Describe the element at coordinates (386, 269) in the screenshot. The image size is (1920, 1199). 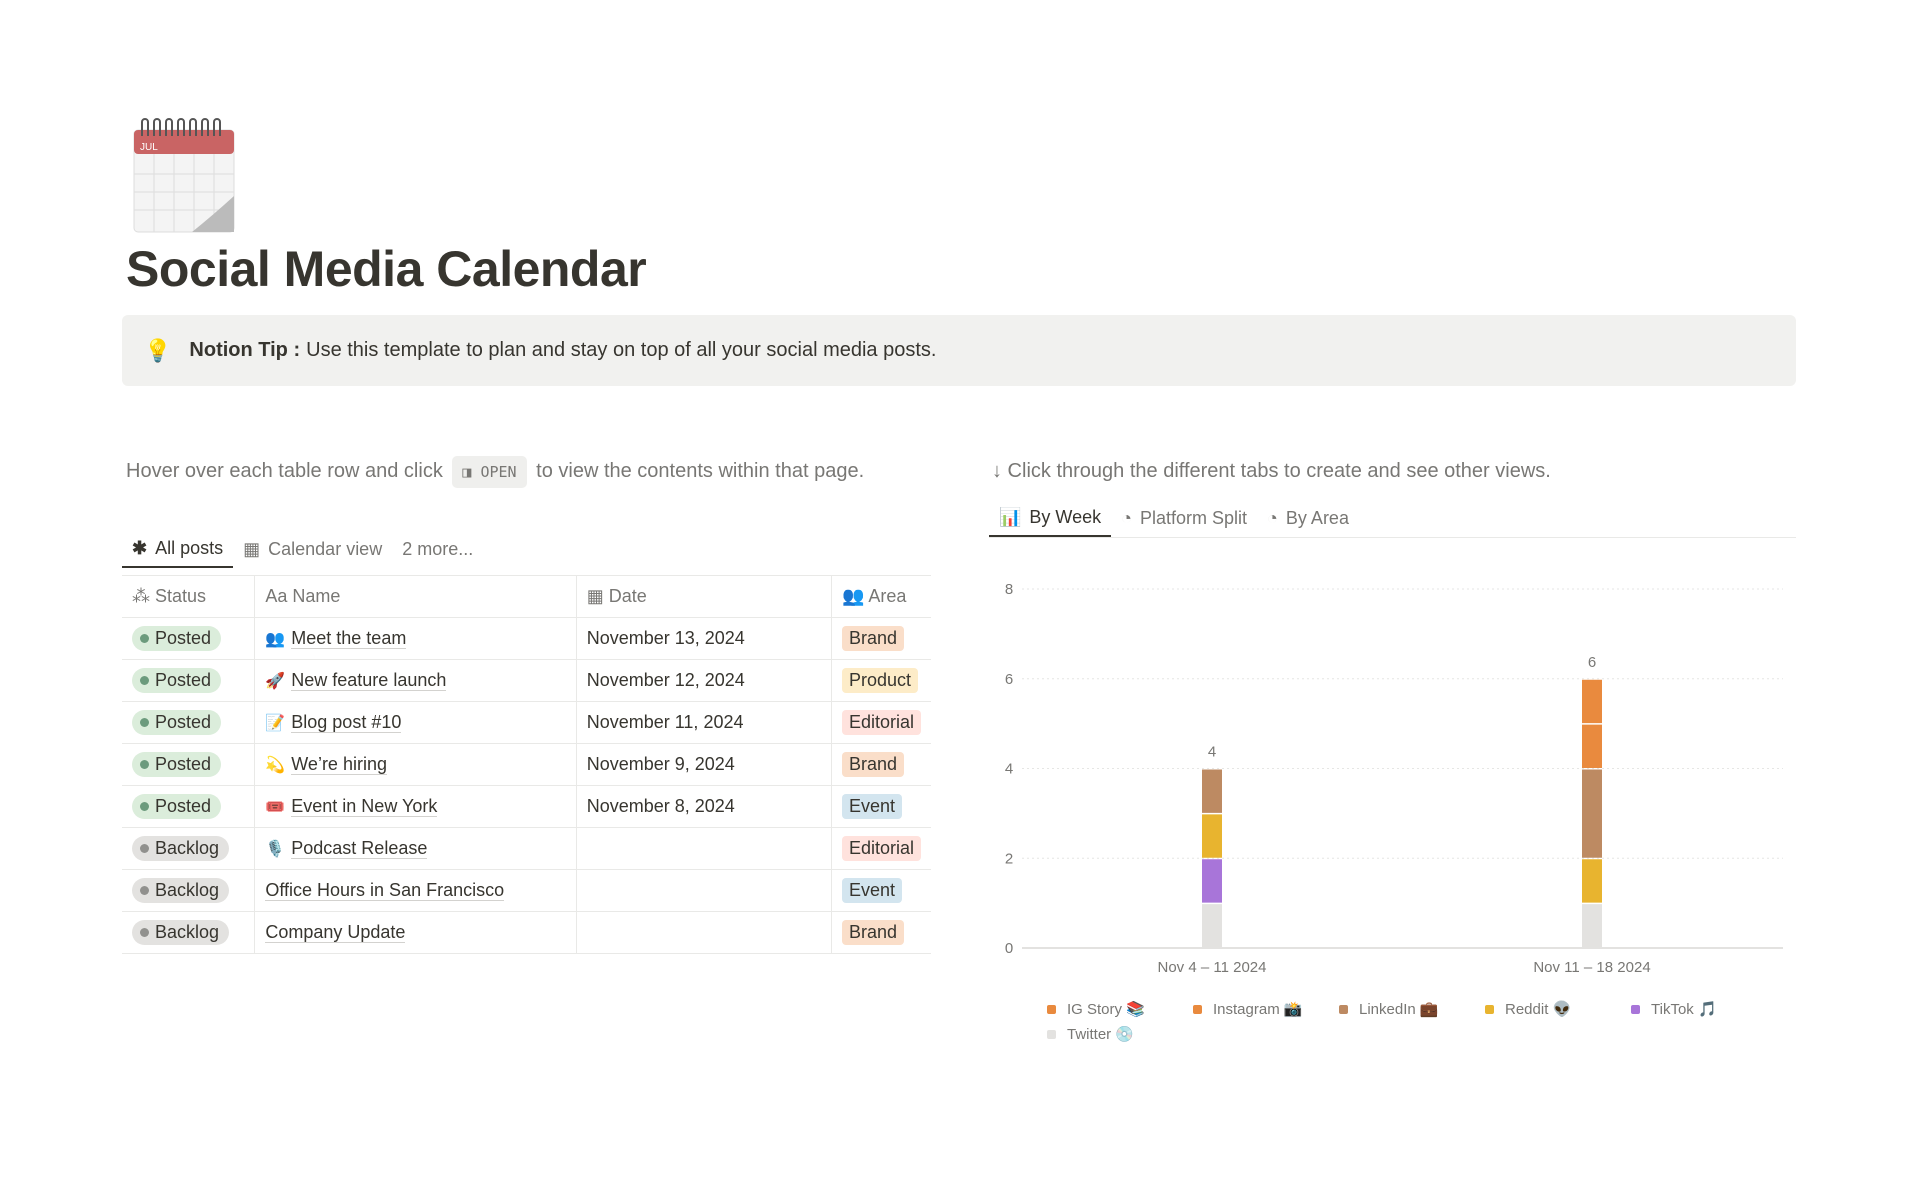
I see `page-title: Social Media Calendar` at that location.